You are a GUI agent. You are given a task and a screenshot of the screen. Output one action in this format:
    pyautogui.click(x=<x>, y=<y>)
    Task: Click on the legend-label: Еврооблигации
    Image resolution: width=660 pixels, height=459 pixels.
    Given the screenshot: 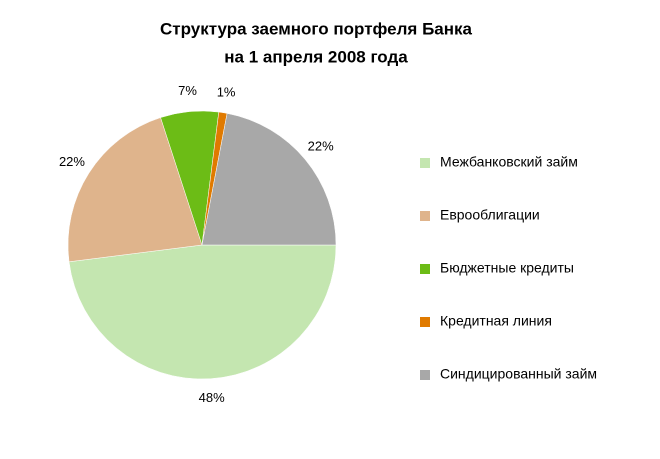 What is the action you would take?
    pyautogui.click(x=490, y=215)
    